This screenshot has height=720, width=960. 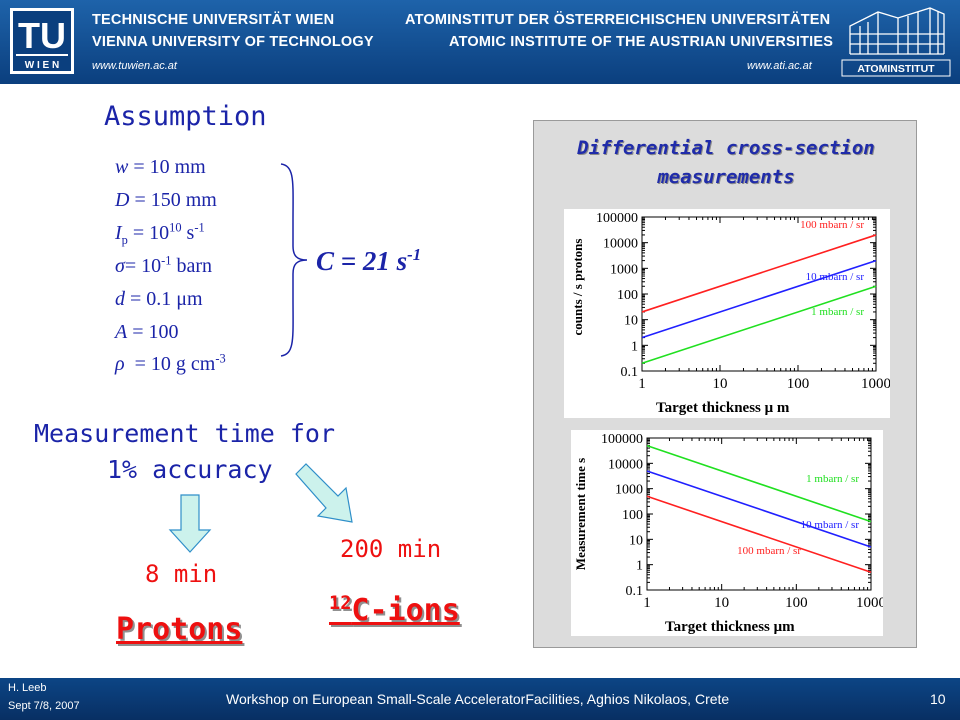 I want to click on result-count-rate: C = 21 s-1, so click(x=368, y=261).